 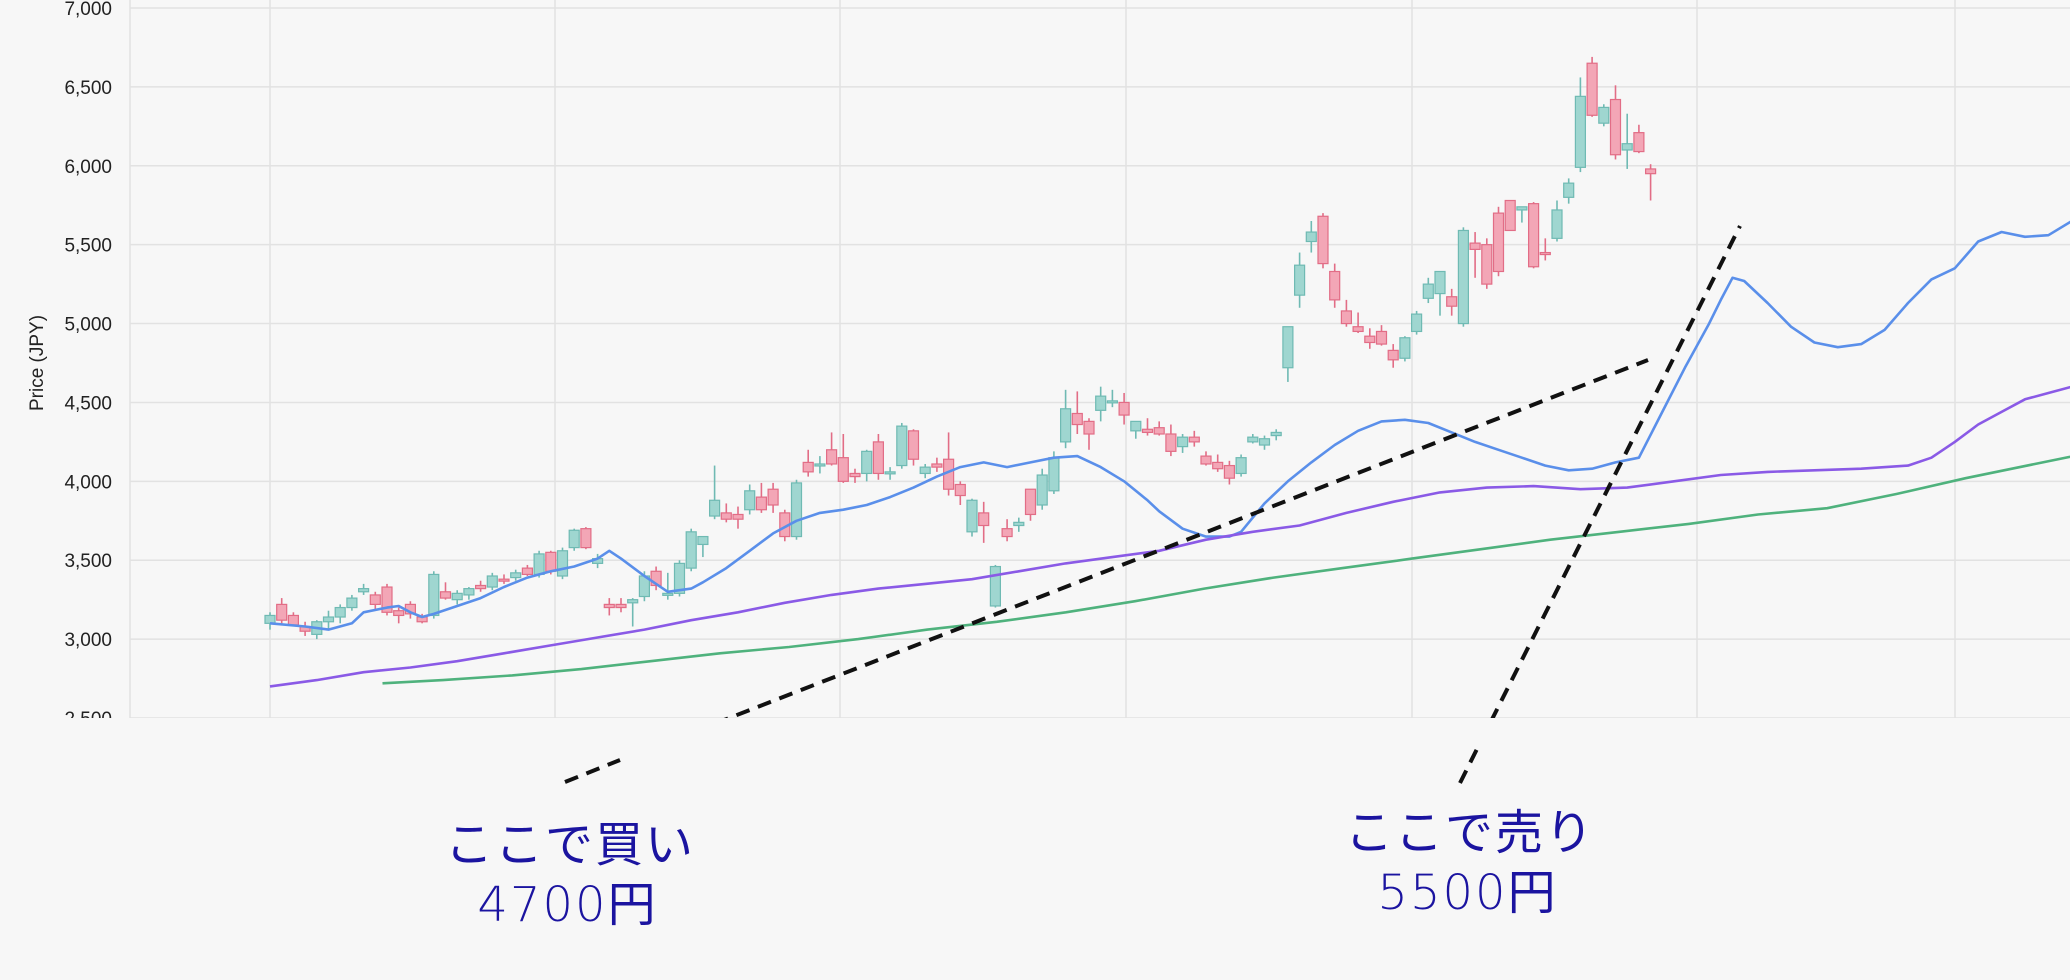 What do you see at coordinates (570, 845) in the screenshot?
I see `buy-annotation-text: ここで買い` at bounding box center [570, 845].